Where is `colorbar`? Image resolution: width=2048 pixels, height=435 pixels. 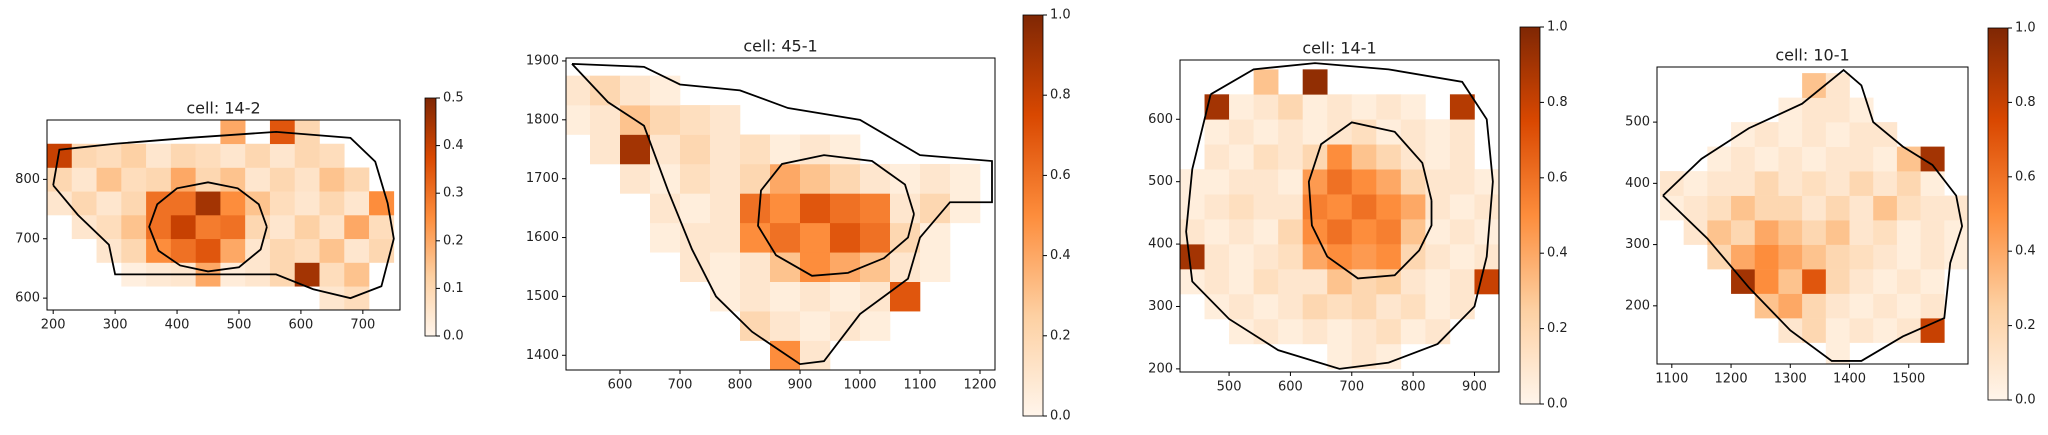 colorbar is located at coordinates (1033, 215).